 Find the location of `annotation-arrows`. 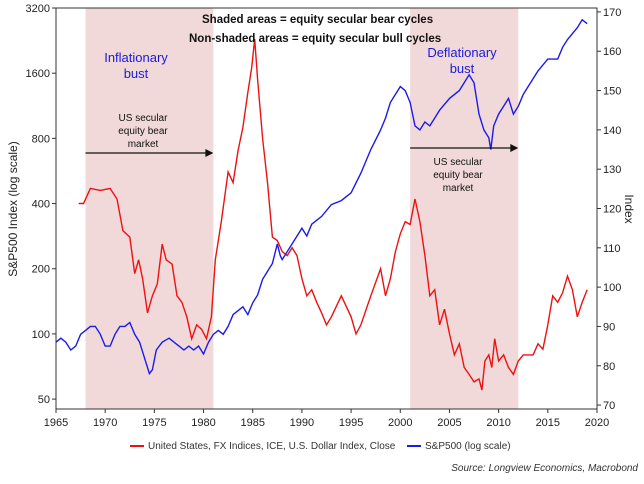

annotation-arrows is located at coordinates (302, 150).